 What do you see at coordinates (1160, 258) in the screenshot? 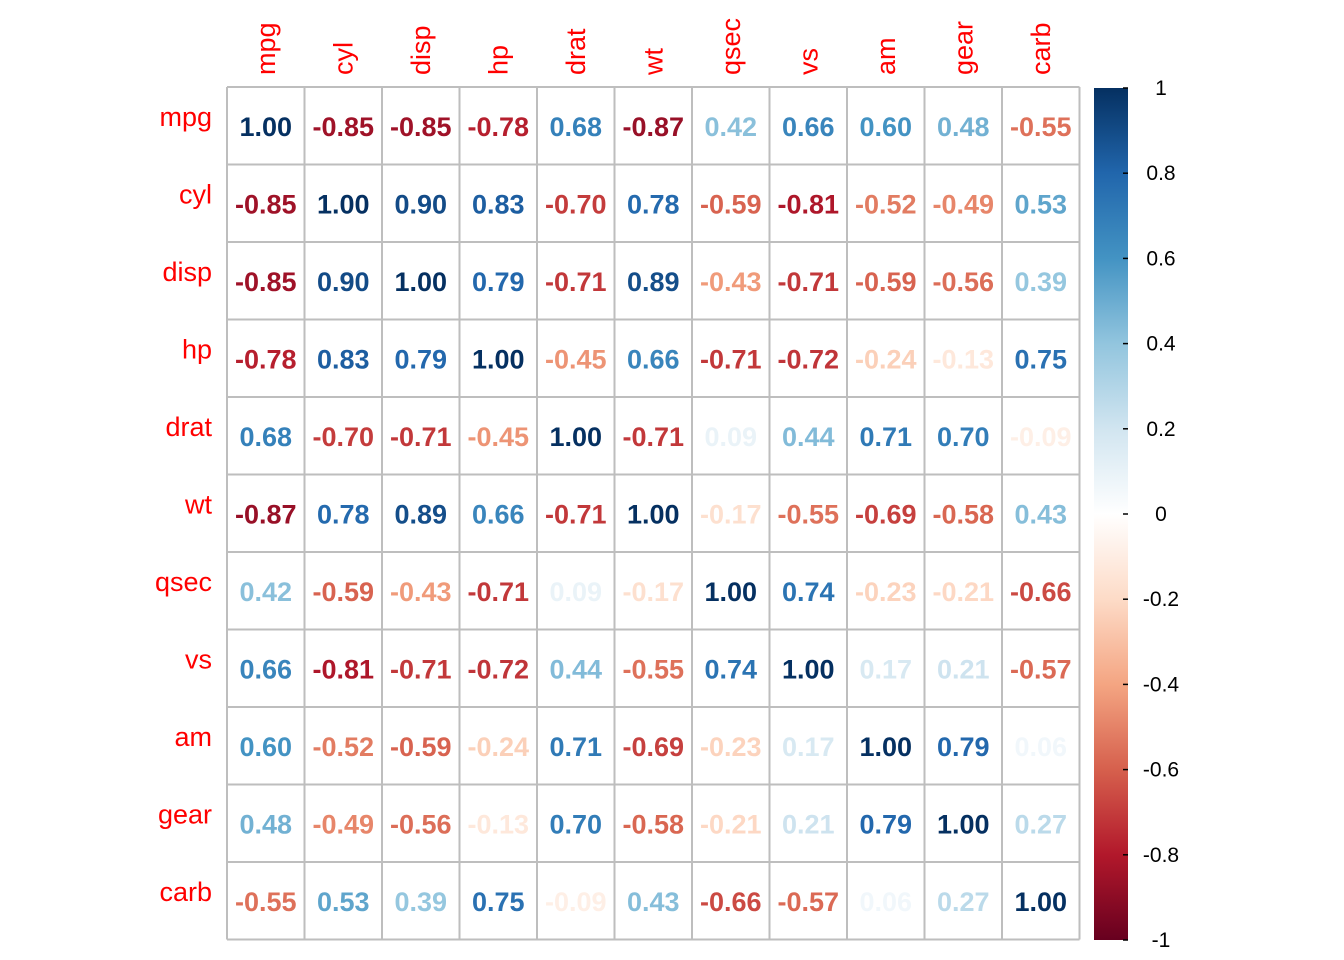
I see `colorbar-tick-label: 0.6` at bounding box center [1160, 258].